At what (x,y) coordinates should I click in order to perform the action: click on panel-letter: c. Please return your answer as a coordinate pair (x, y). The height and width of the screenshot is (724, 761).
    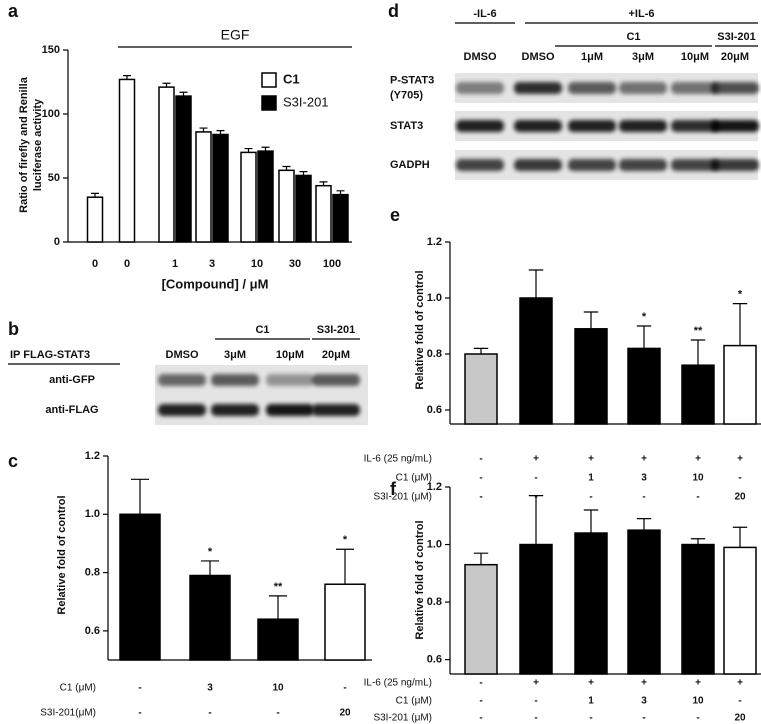
    Looking at the image, I should click on (13, 461).